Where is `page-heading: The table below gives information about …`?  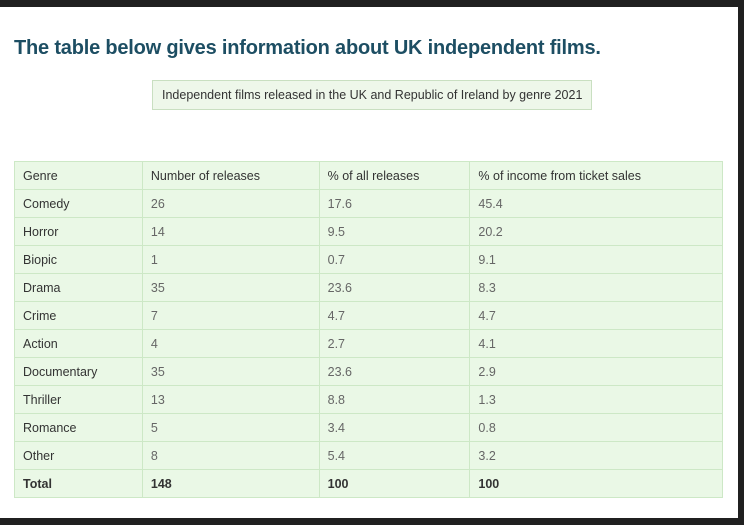 page-heading: The table below gives information about … is located at coordinates (307, 48).